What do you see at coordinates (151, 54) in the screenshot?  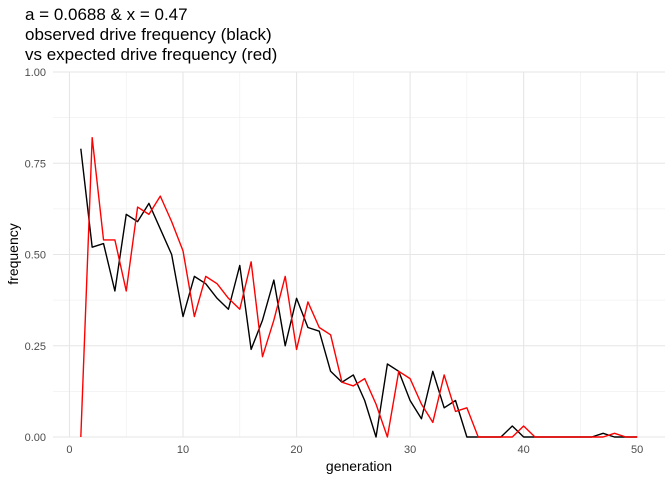 I see `title-line-3: vs expected drive frequency (red)` at bounding box center [151, 54].